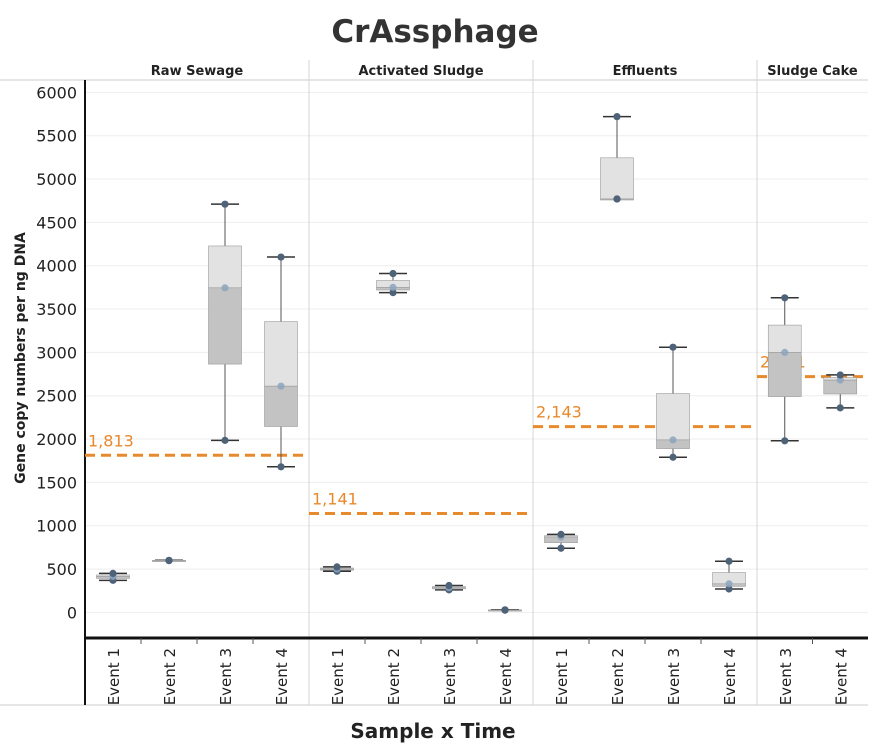 The height and width of the screenshot is (746, 870). What do you see at coordinates (56, 439) in the screenshot?
I see `y-tick-label: 2000` at bounding box center [56, 439].